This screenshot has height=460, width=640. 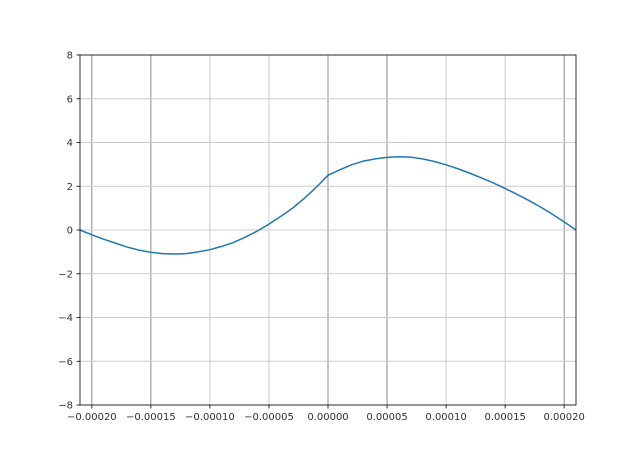 I want to click on y-tick-label: 0, so click(x=70, y=231).